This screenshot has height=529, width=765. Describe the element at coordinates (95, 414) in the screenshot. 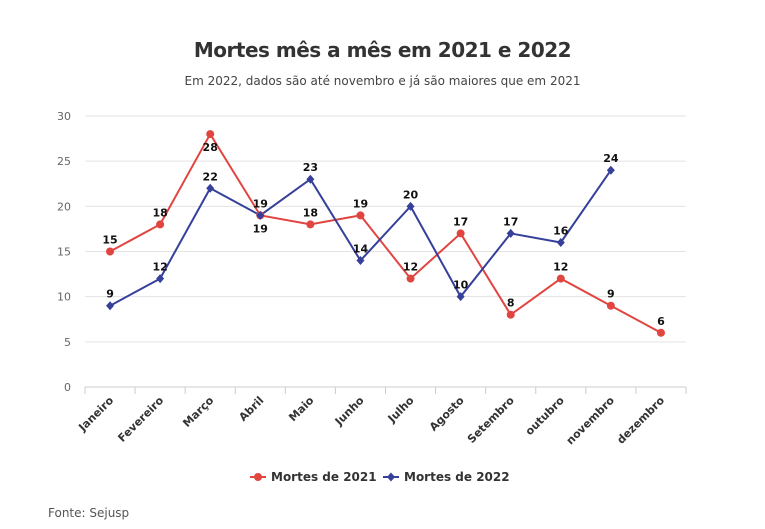

I see `x-tick-label: Janeiro` at that location.